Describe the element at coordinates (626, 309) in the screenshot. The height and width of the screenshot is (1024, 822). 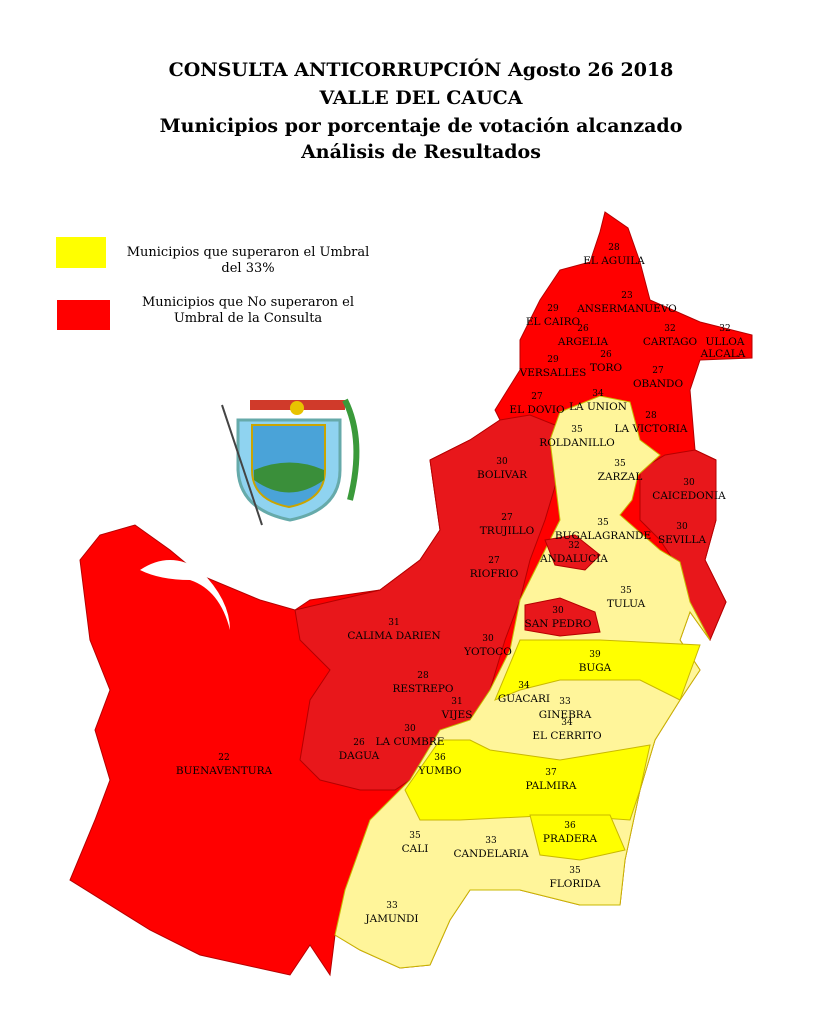
I see `municipality-name: ANSERMANUEVO` at that location.